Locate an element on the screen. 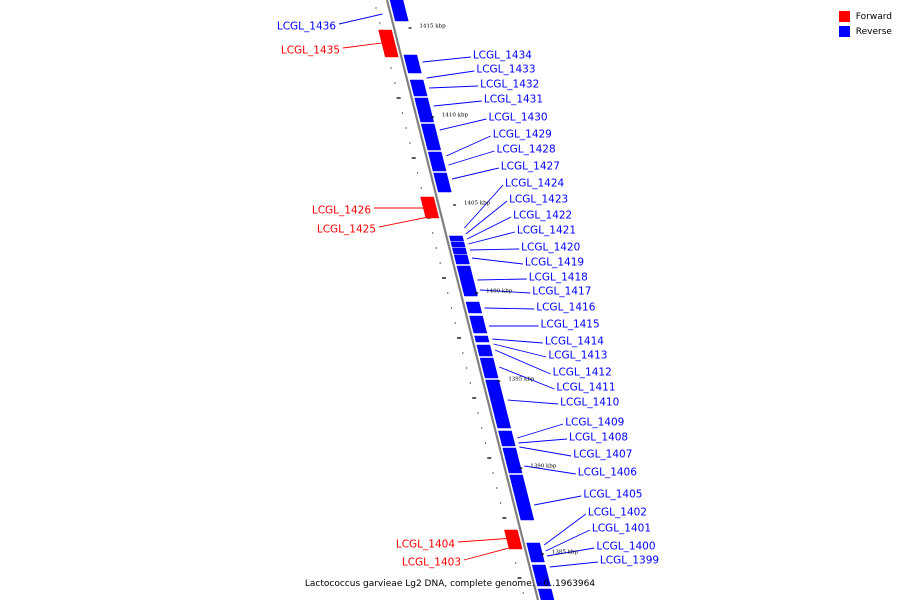 This screenshot has width=900, height=600. gene-label-lcgl_1418: LCGL_1418 is located at coordinates (558, 278).